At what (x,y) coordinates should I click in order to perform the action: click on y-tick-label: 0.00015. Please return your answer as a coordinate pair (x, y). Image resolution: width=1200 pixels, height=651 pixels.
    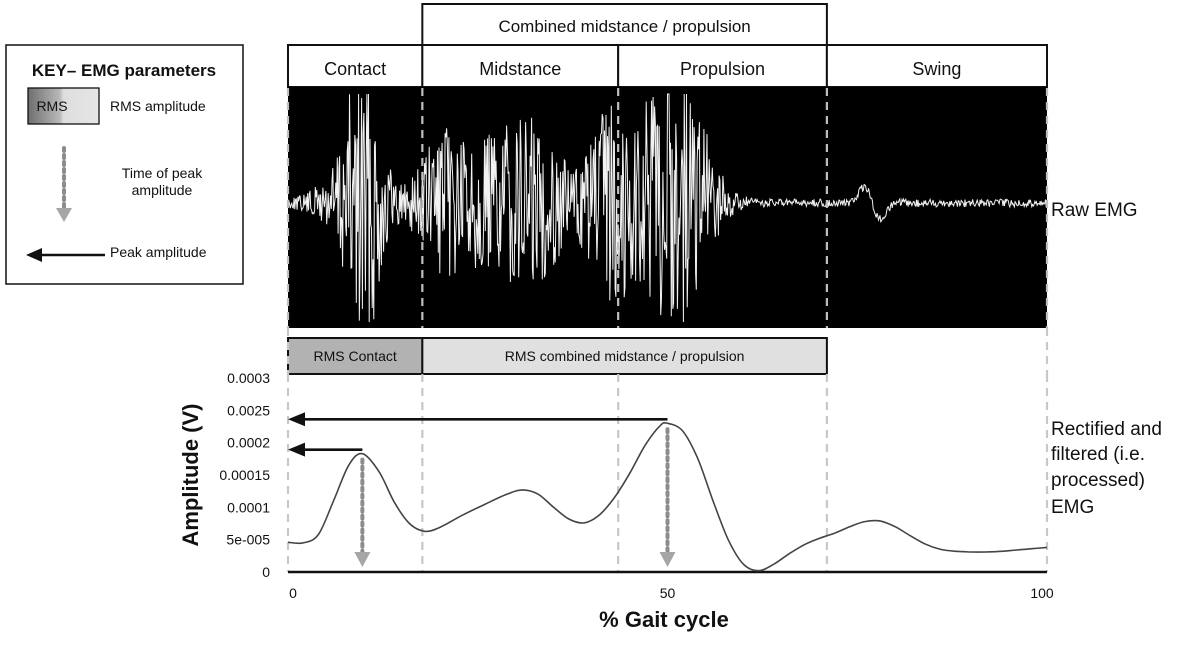
    Looking at the image, I should click on (244, 475).